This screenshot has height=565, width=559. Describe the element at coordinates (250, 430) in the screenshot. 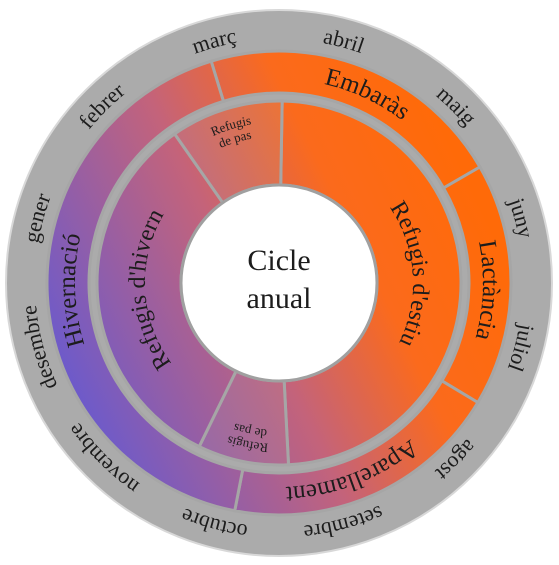

I see `refuge-label: de pas` at that location.